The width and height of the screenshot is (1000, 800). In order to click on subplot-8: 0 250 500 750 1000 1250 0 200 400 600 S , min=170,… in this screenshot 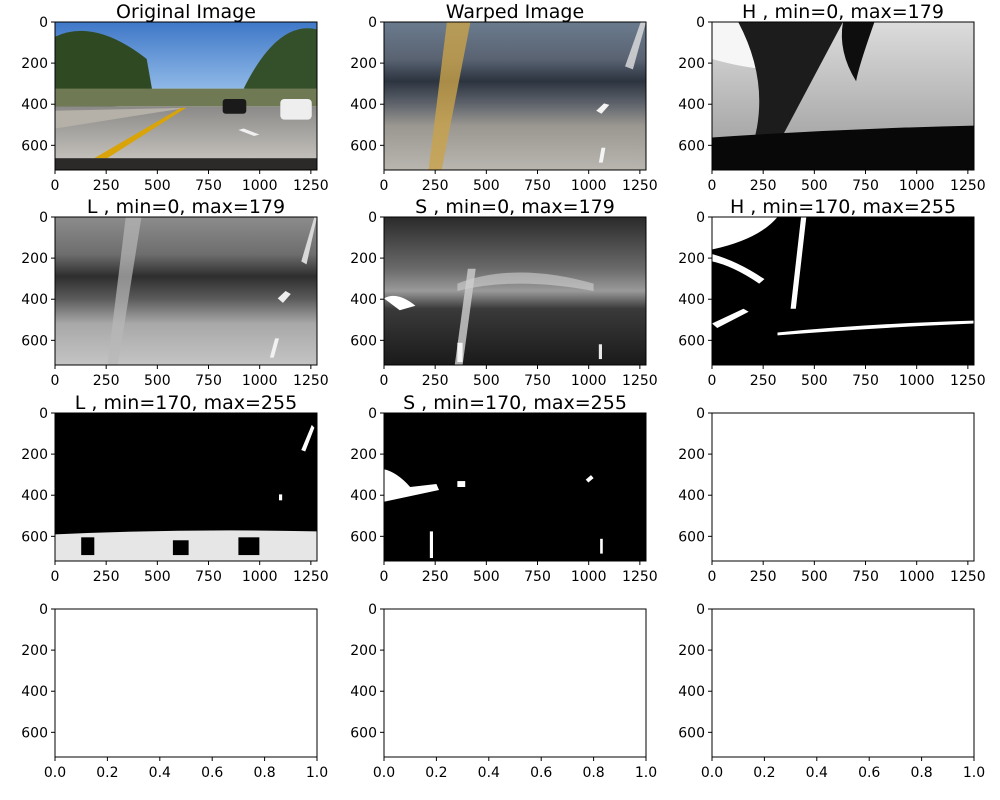, I will do `click(503, 488)`.